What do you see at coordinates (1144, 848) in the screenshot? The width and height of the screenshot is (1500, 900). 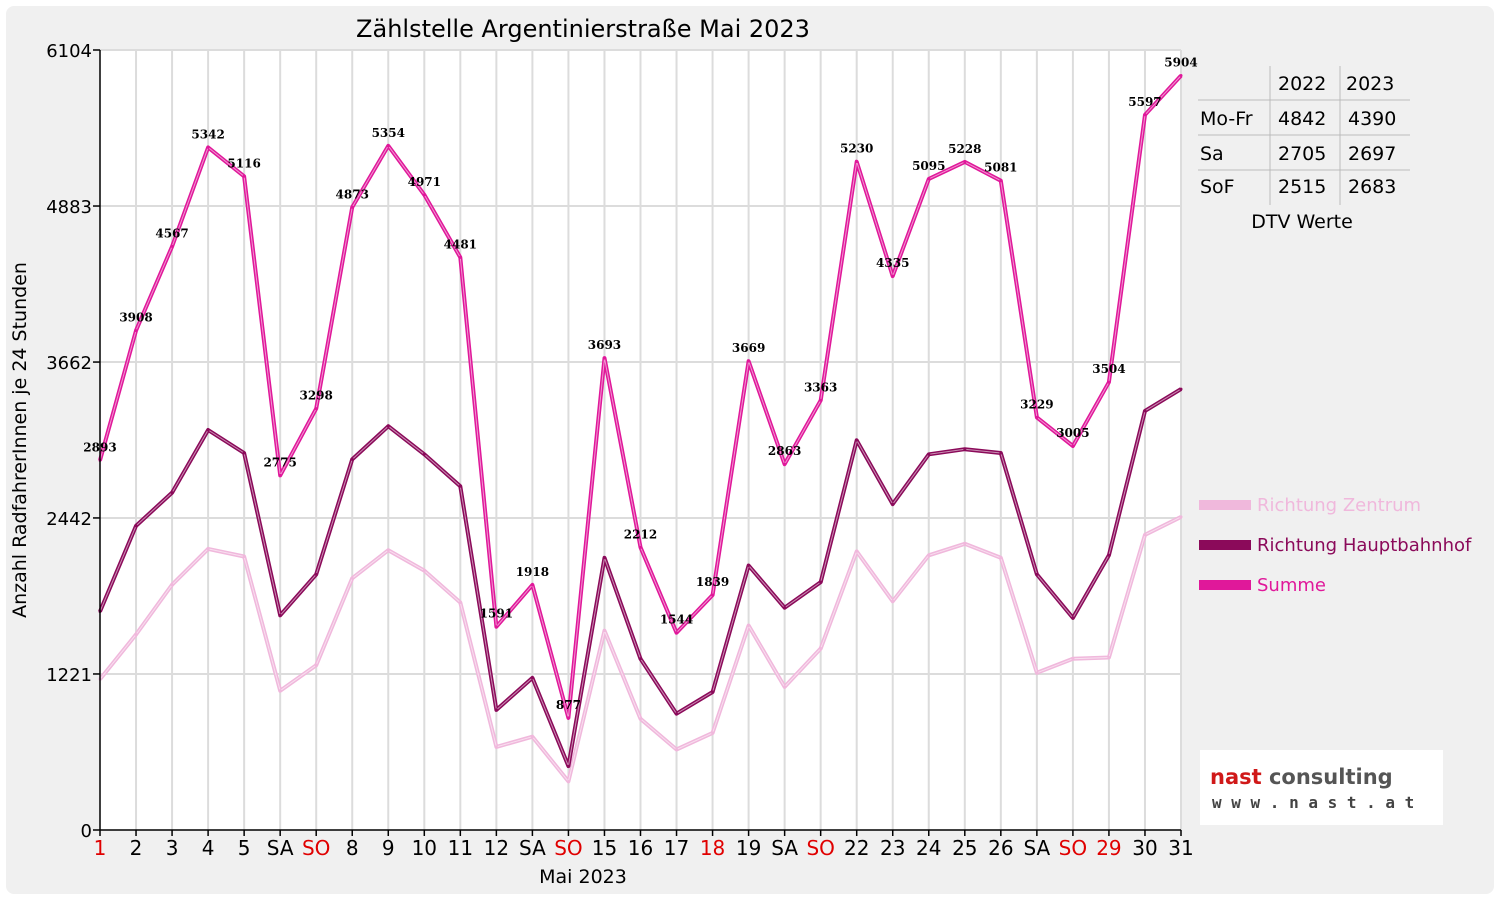 I see `x-tick-label: 30` at bounding box center [1144, 848].